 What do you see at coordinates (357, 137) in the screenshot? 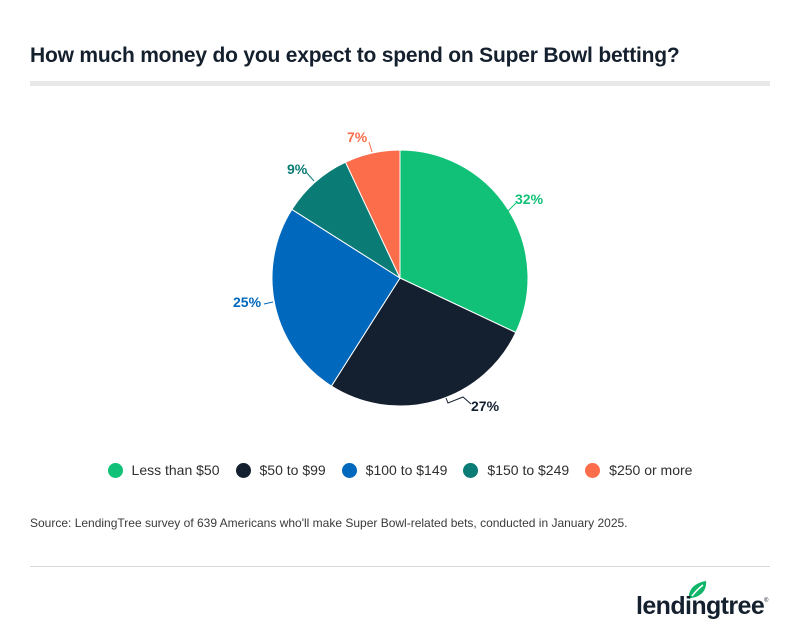
I see `slice-label-250-or-more: 7%` at bounding box center [357, 137].